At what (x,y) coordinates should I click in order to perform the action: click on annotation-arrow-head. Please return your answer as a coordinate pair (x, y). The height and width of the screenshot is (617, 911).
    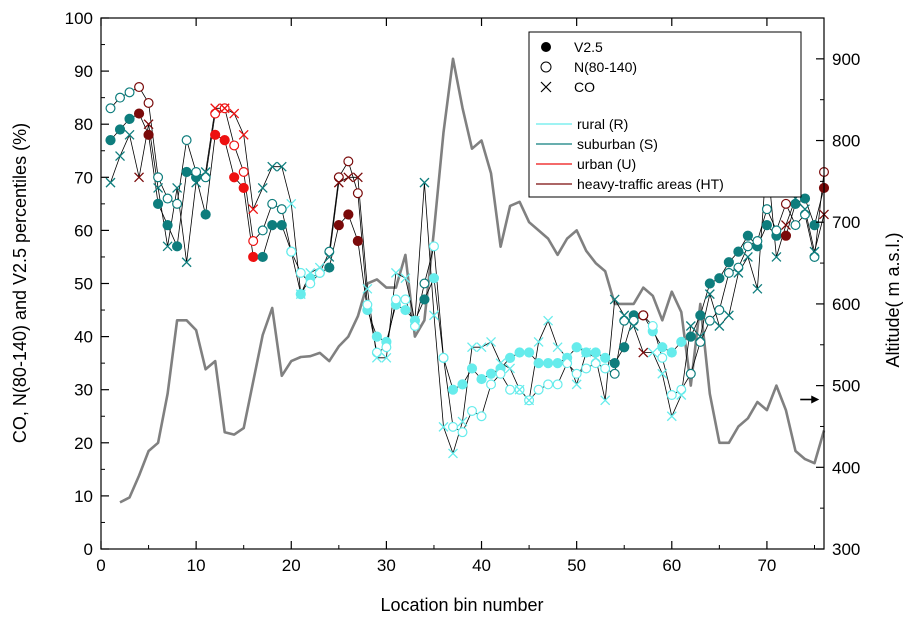
    Looking at the image, I should click on (815, 399).